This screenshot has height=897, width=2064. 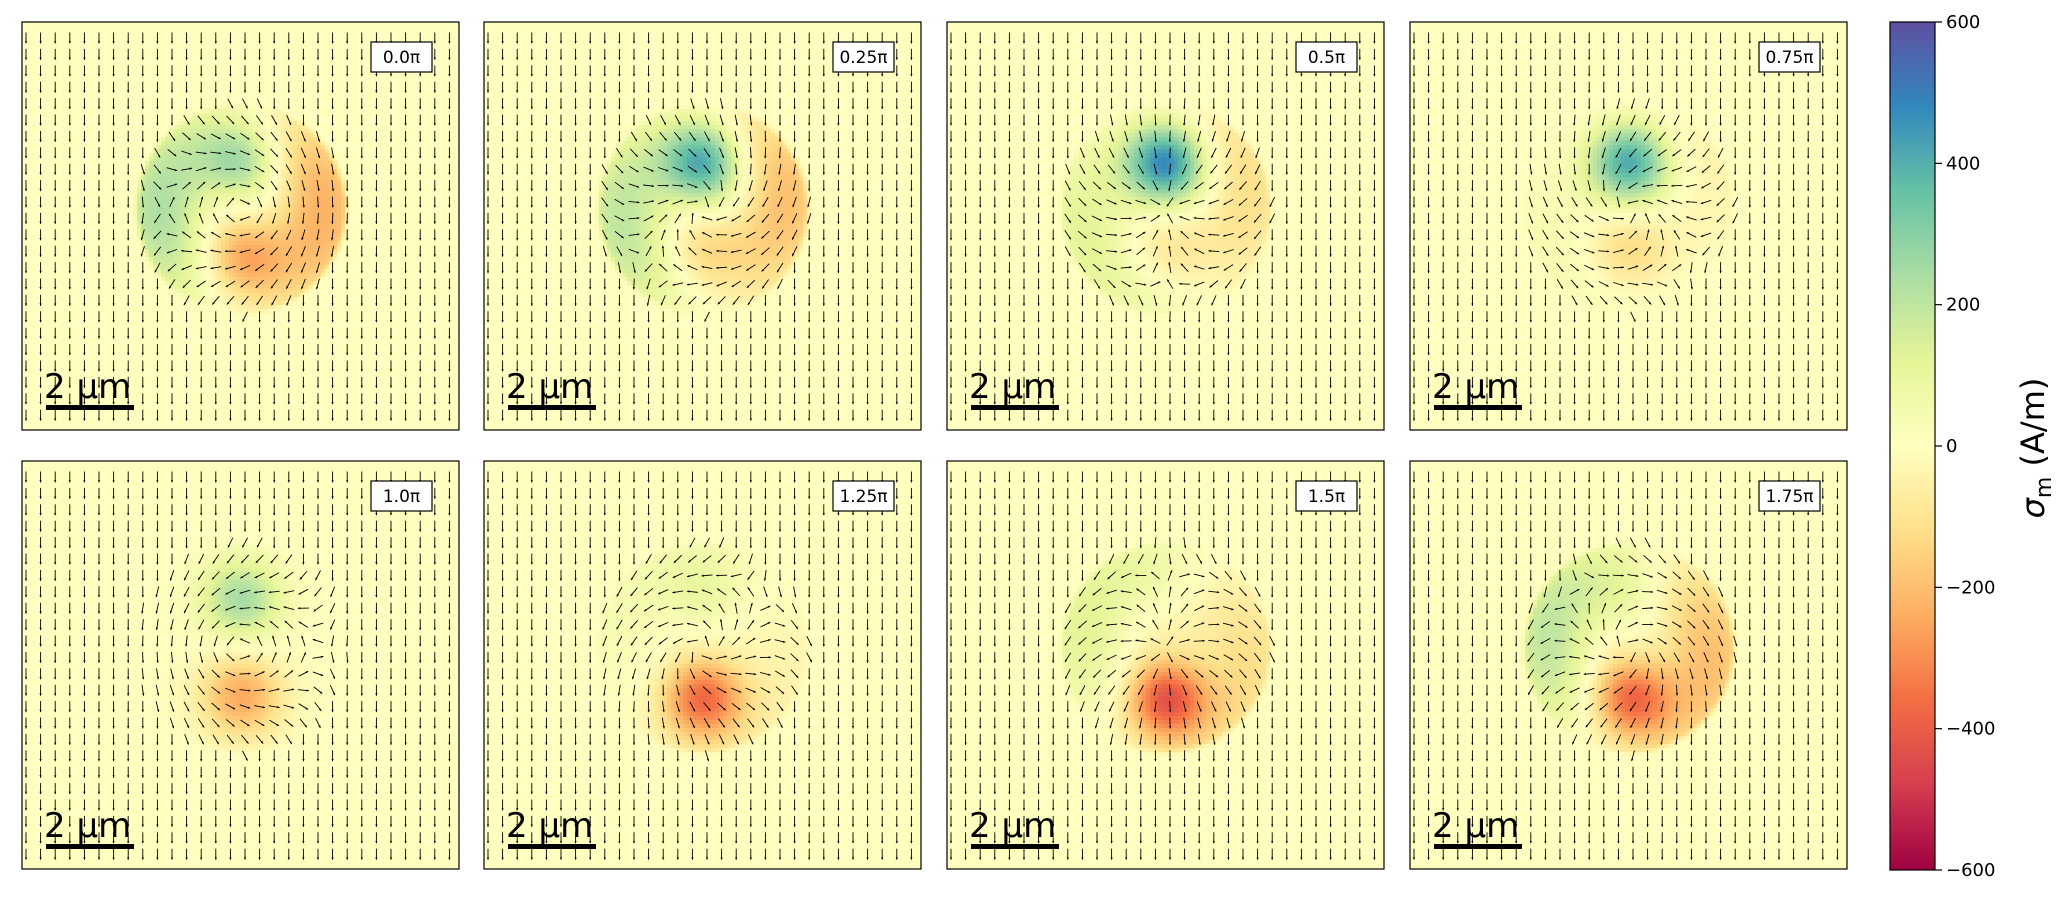 I want to click on phase-label-text: 1.75π, so click(x=1789, y=497).